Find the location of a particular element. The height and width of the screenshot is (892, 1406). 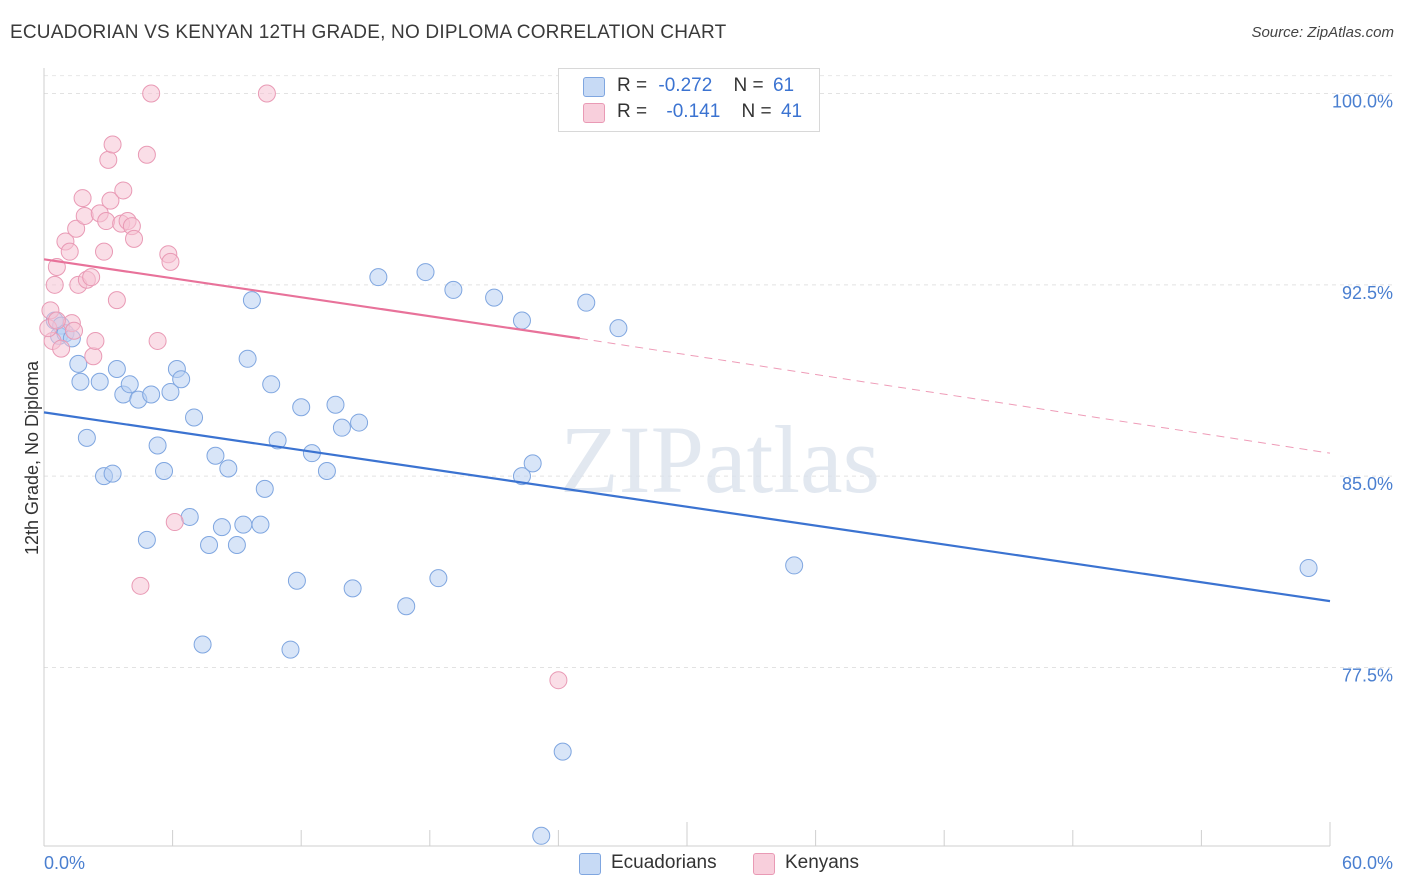

y-tick-label: 92.5% is located at coordinates (1367, 293).